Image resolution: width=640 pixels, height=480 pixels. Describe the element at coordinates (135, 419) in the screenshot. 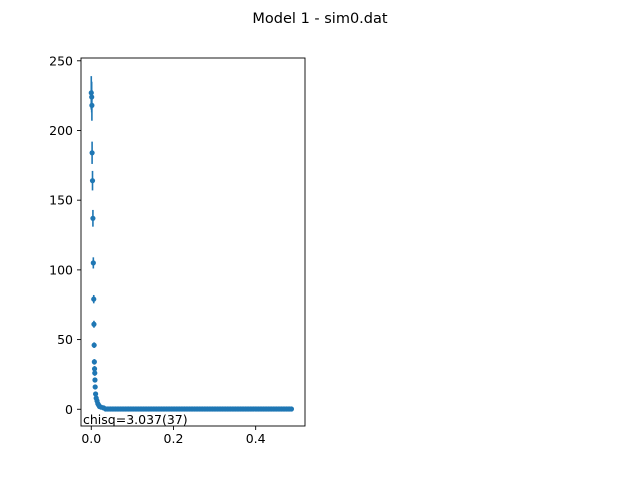

I see `chisq-annotation: chisq=3.037(37)` at that location.